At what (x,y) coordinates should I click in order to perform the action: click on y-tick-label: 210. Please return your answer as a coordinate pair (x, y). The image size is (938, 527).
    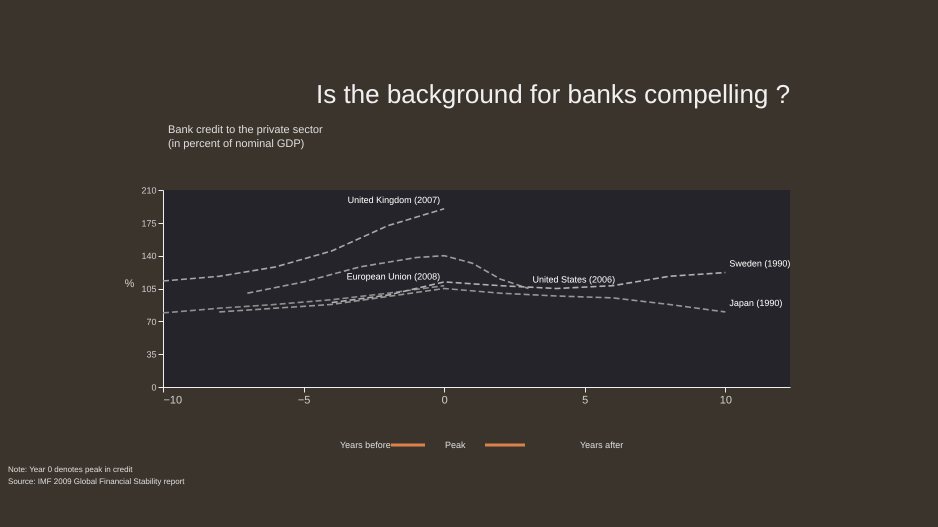
    Looking at the image, I should click on (148, 191).